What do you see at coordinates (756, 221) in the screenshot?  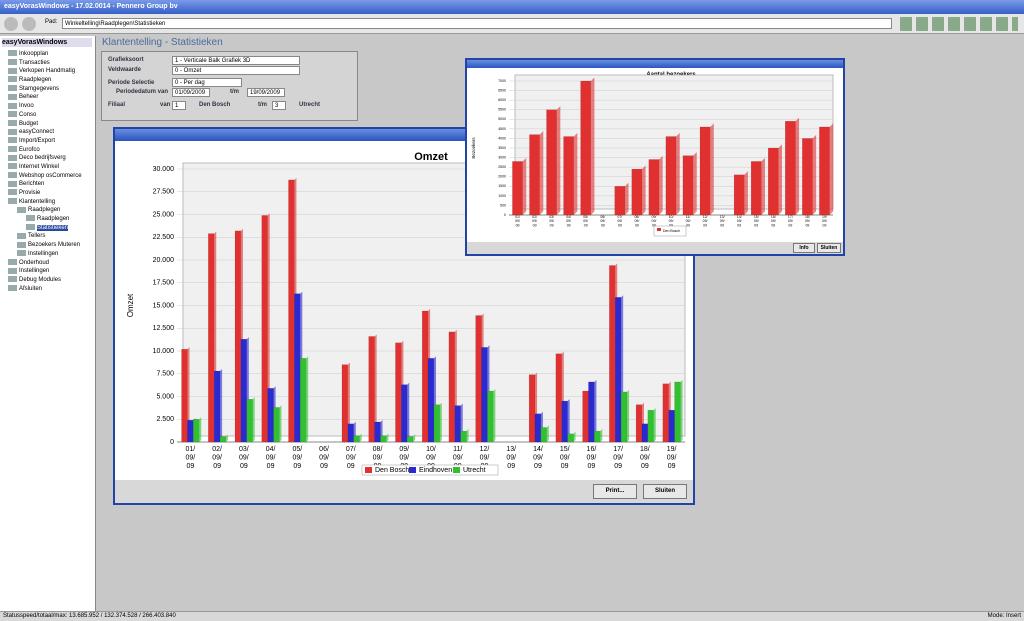 I see `x-tick-label: 15/09/09` at bounding box center [756, 221].